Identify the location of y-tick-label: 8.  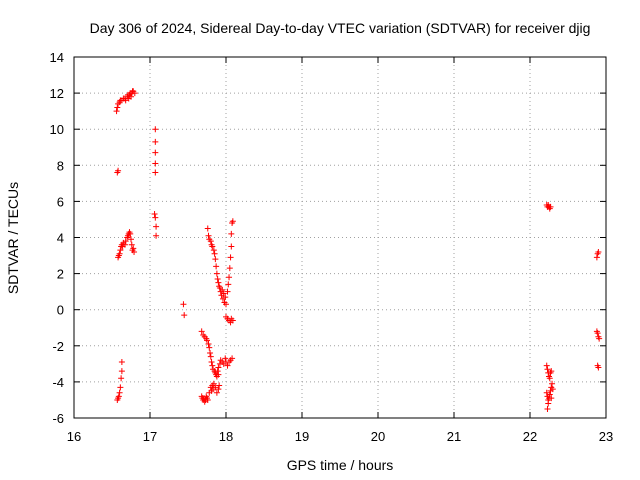
(60, 165).